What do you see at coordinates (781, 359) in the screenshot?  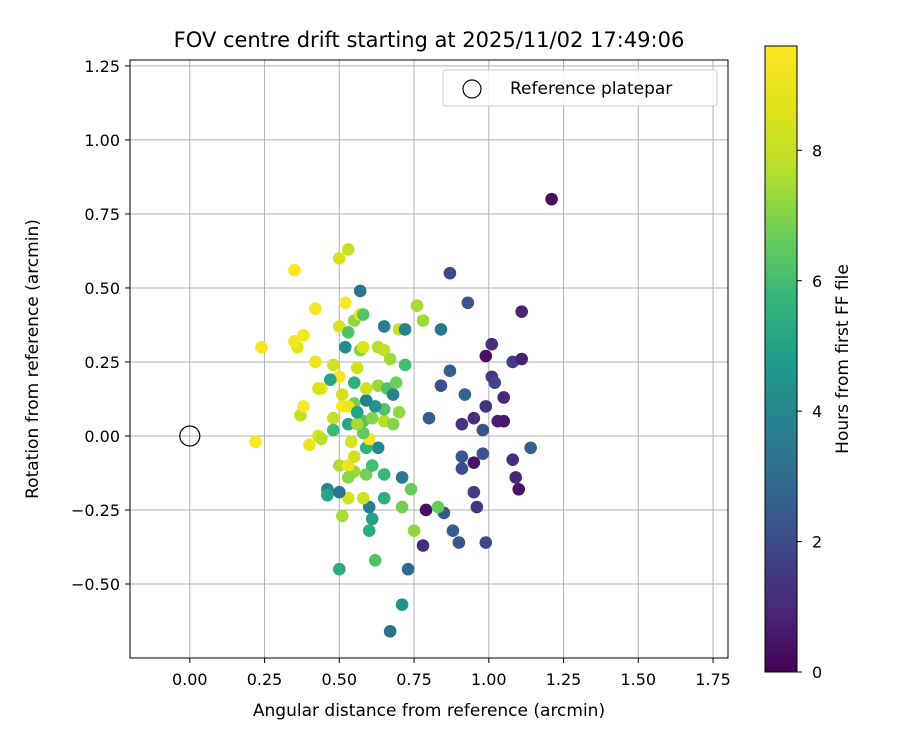 I see `colorbar-gradient` at bounding box center [781, 359].